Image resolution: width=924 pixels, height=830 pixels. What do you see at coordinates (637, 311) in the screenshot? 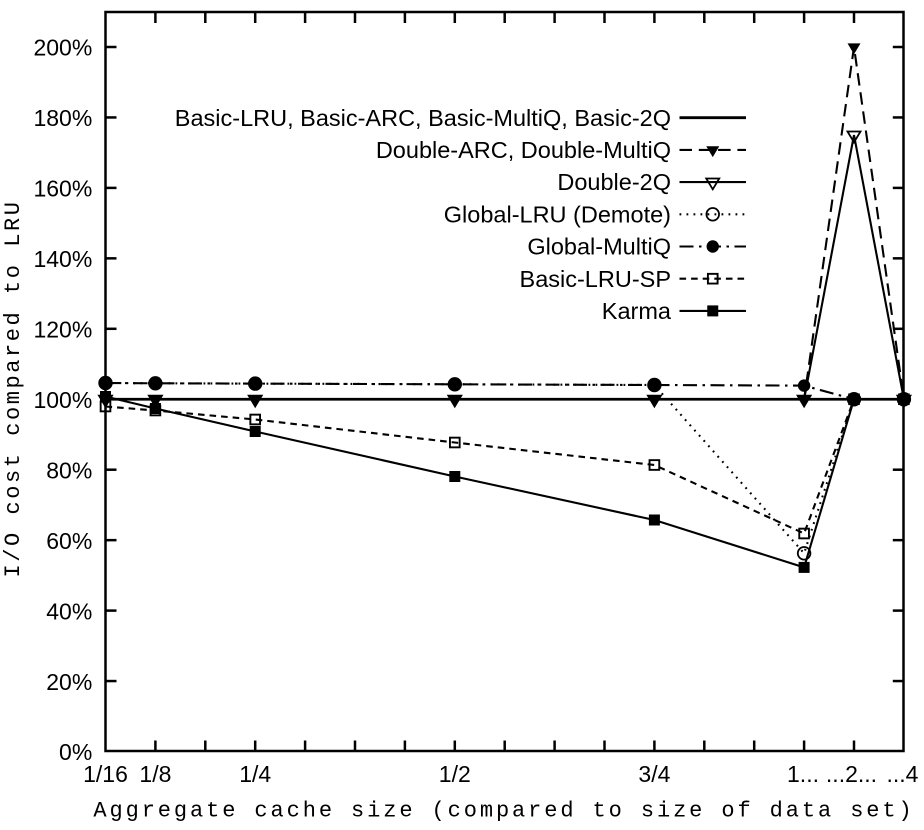
I see `svg-text: Karma` at bounding box center [637, 311].